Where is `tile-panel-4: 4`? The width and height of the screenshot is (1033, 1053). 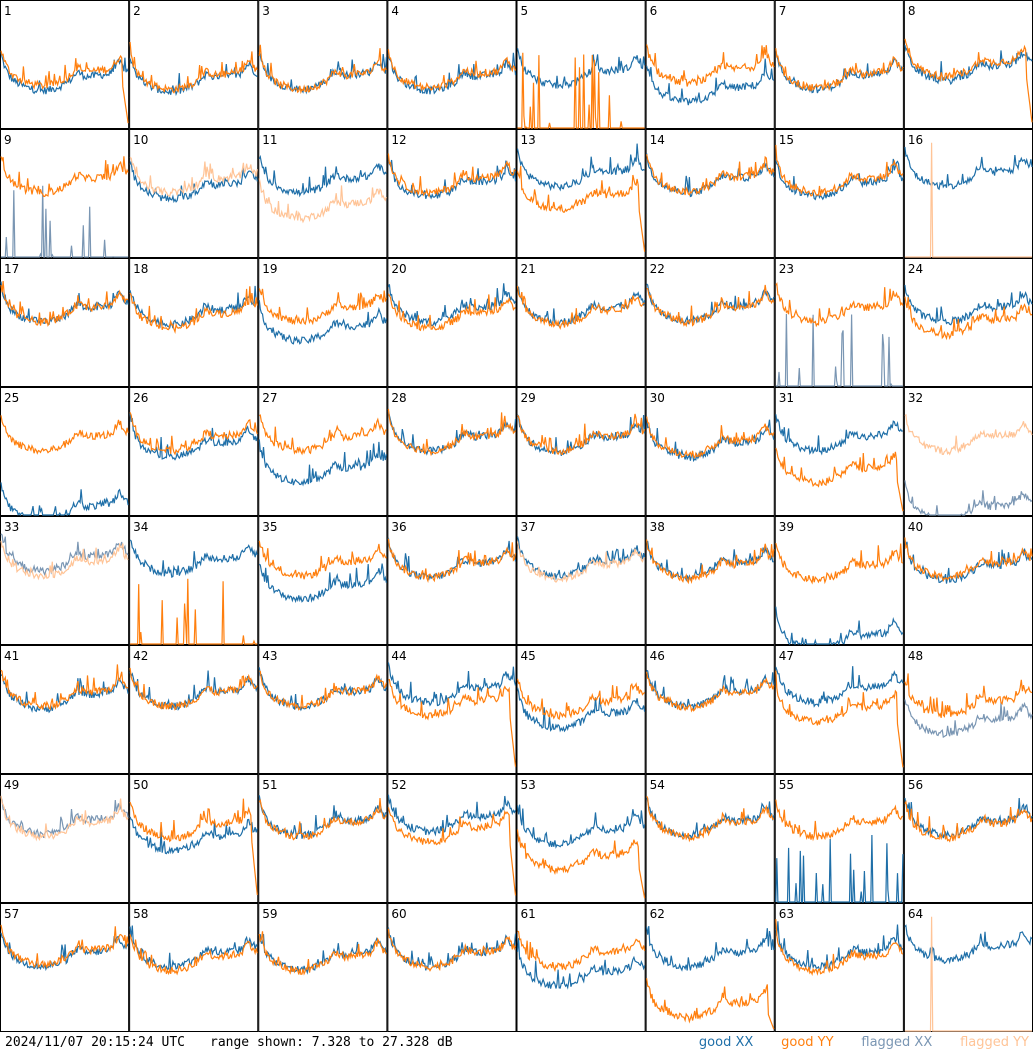
tile-panel-4: 4 is located at coordinates (452, 64).